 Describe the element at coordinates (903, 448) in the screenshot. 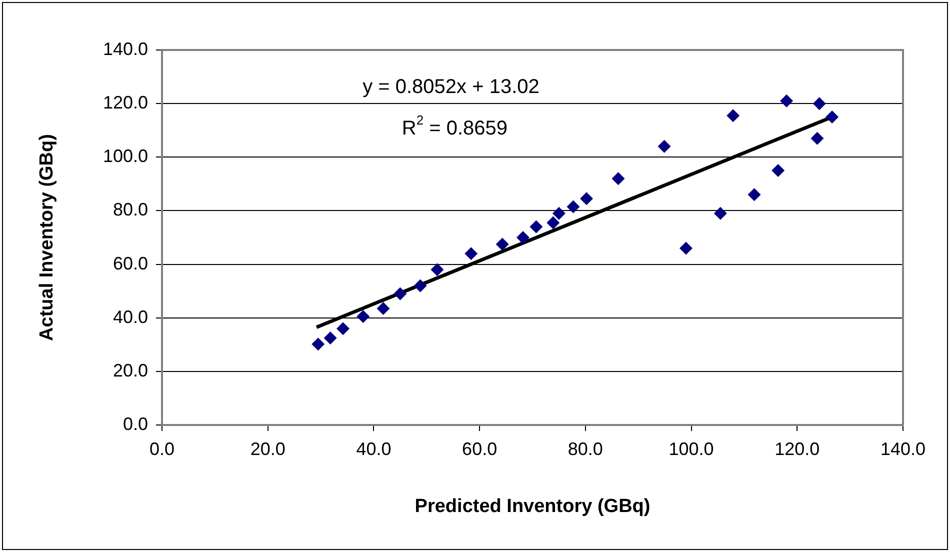

I see `x-tick-label: 140.0` at that location.